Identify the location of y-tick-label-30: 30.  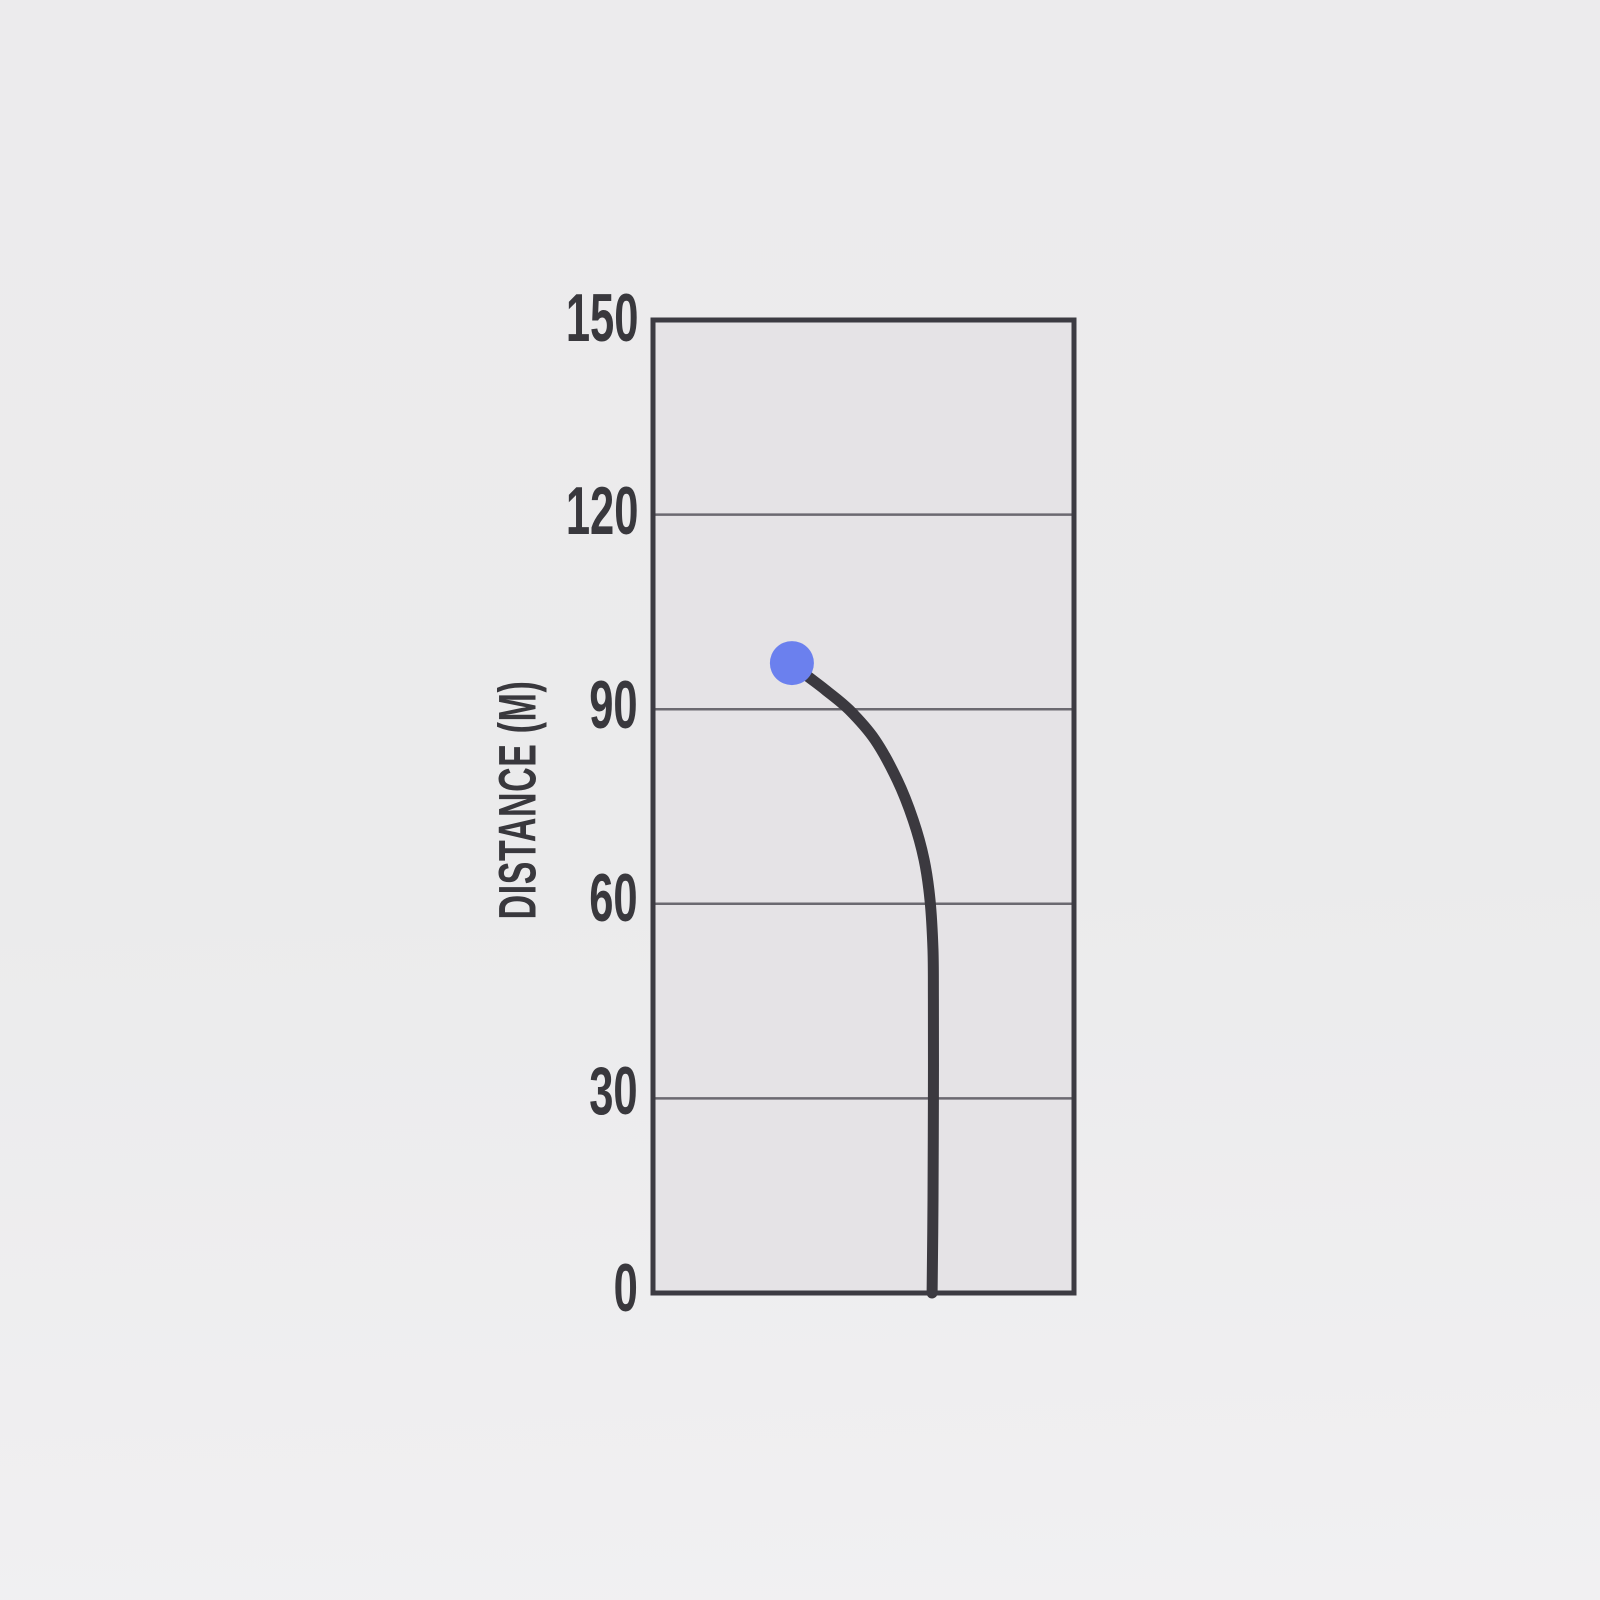
(613, 1091).